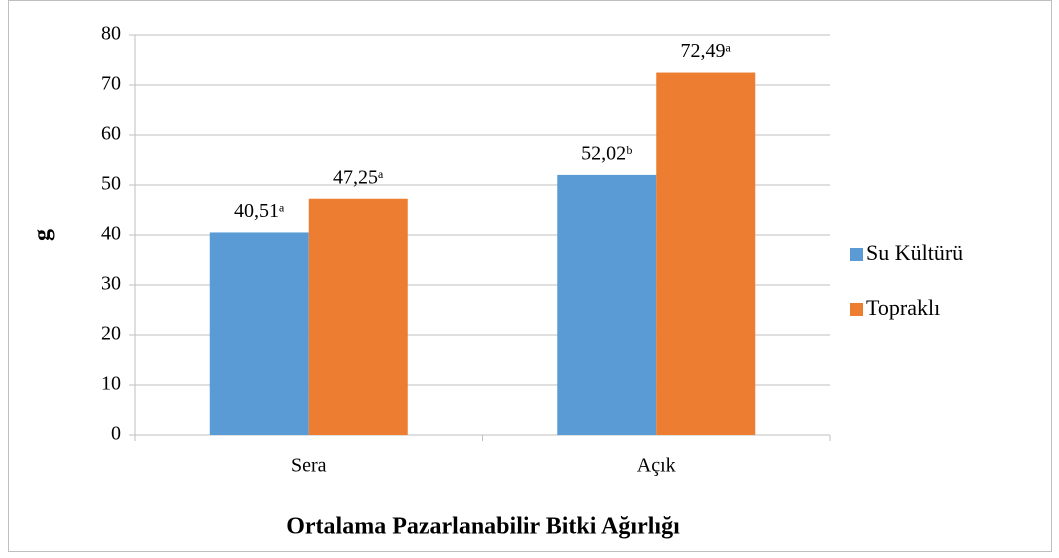  I want to click on data-label: 40,51ᵃ, so click(259, 211).